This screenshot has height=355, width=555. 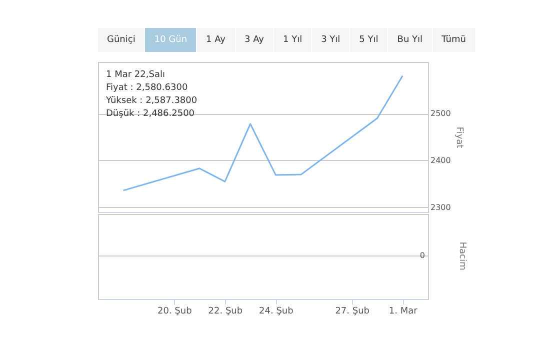 I want to click on text: 20. Şub, so click(x=175, y=311).